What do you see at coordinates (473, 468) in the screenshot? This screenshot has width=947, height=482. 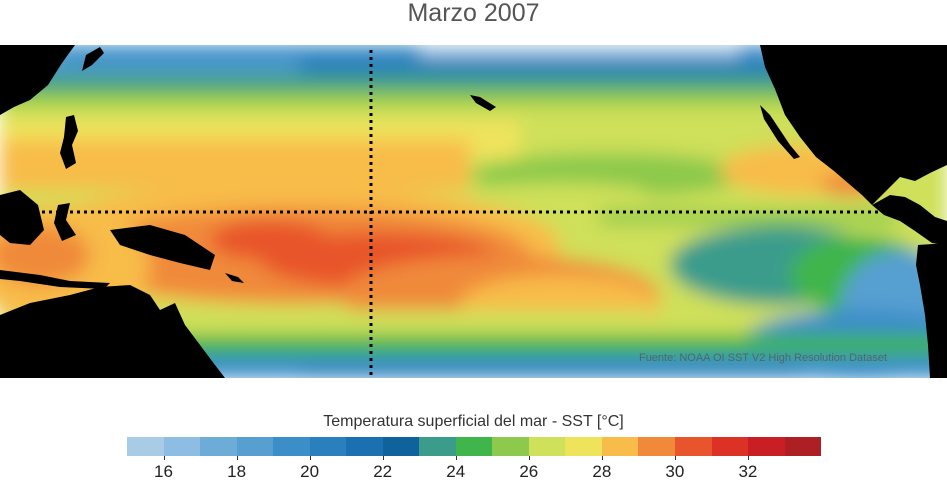 I see `colorbar-ticks: 16 18 20 22 24 26 28 30 32` at bounding box center [473, 468].